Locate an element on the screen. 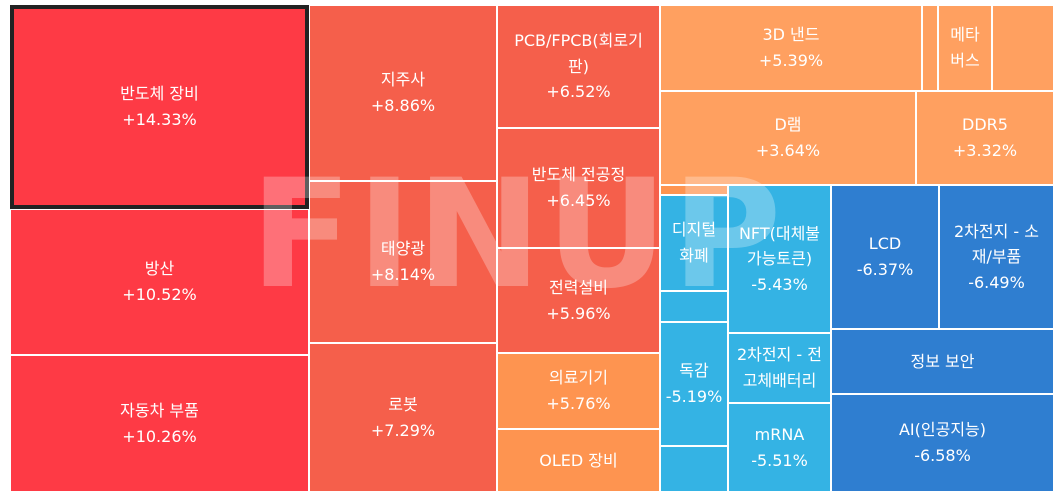 This screenshot has height=496, width=1064. sector-change: -5.51% is located at coordinates (779, 460).